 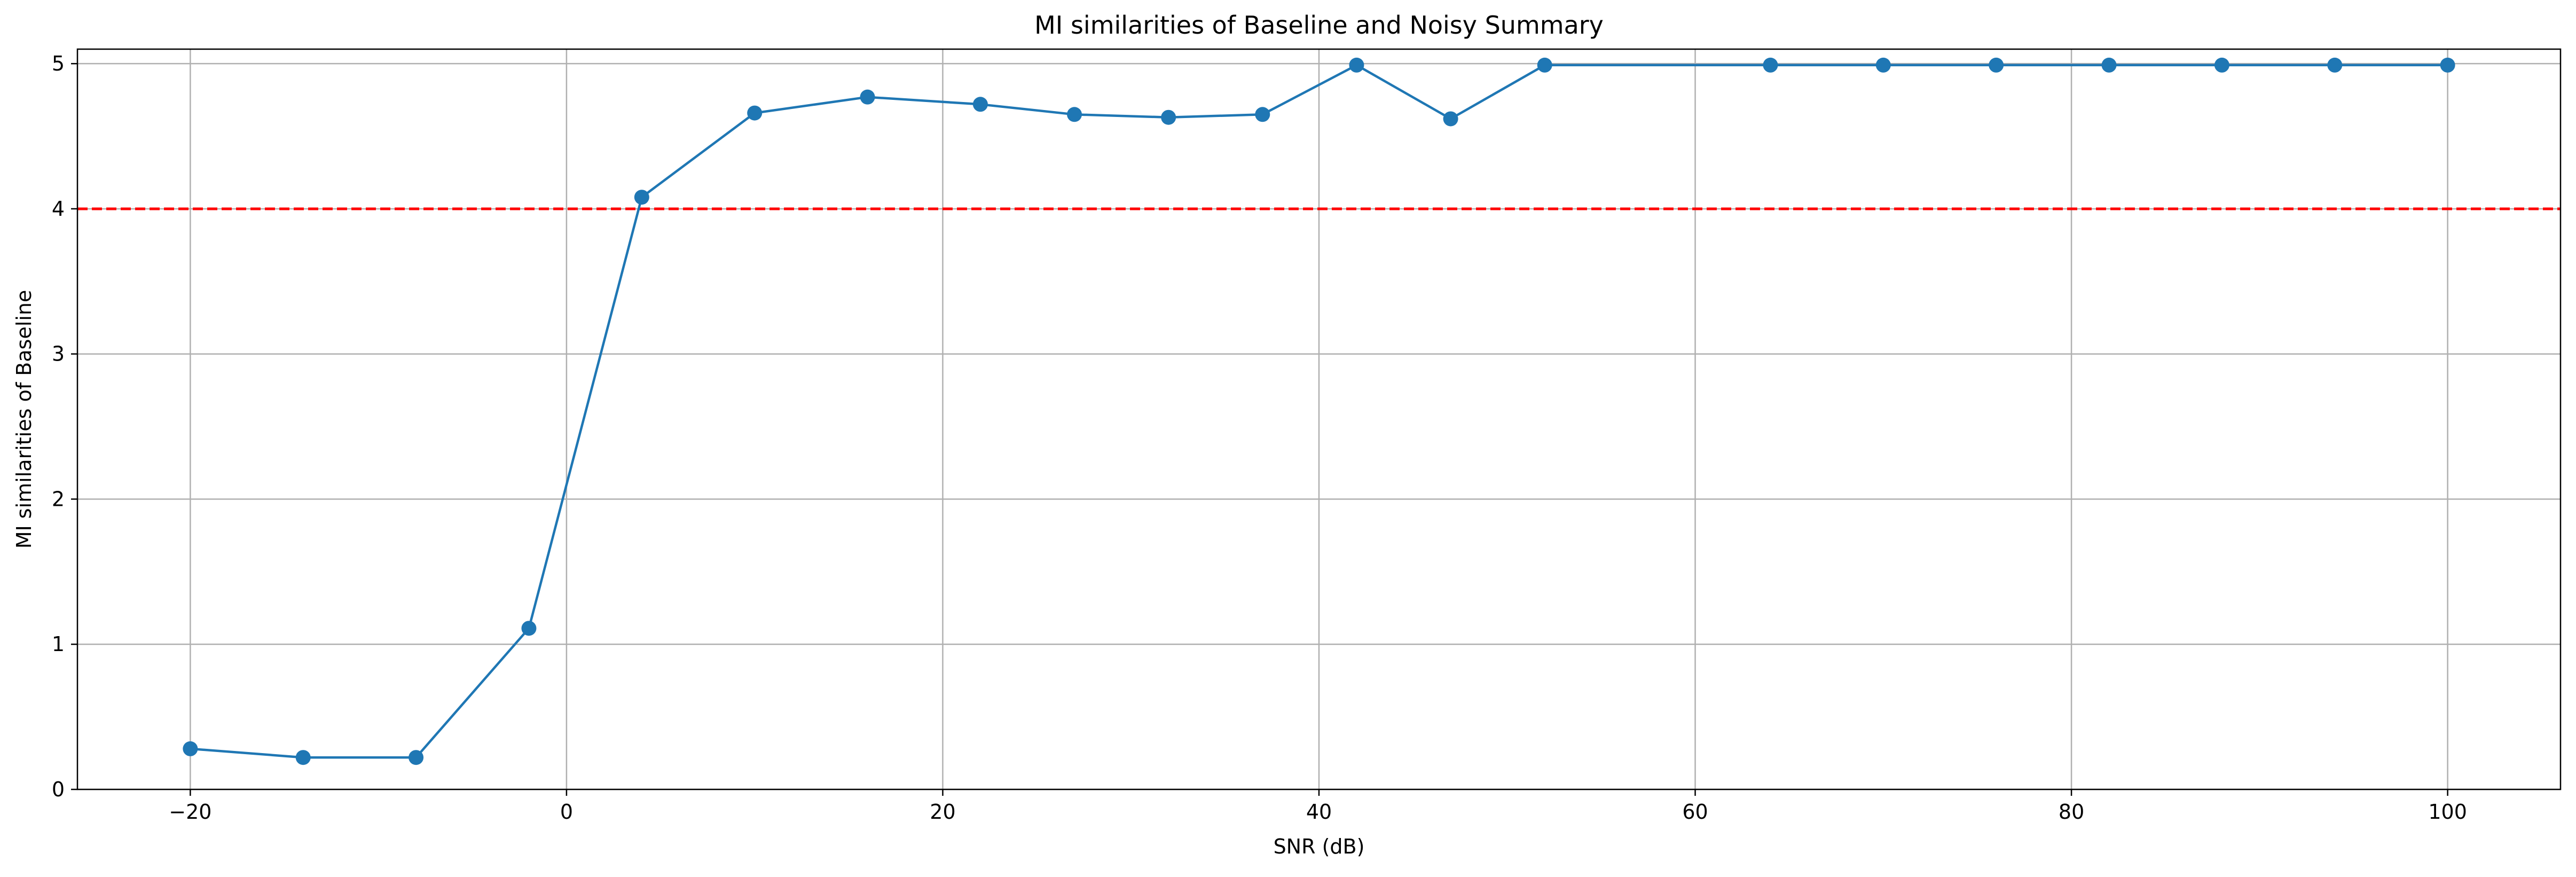 What do you see at coordinates (58, 354) in the screenshot?
I see `y-tick-label: 3` at bounding box center [58, 354].